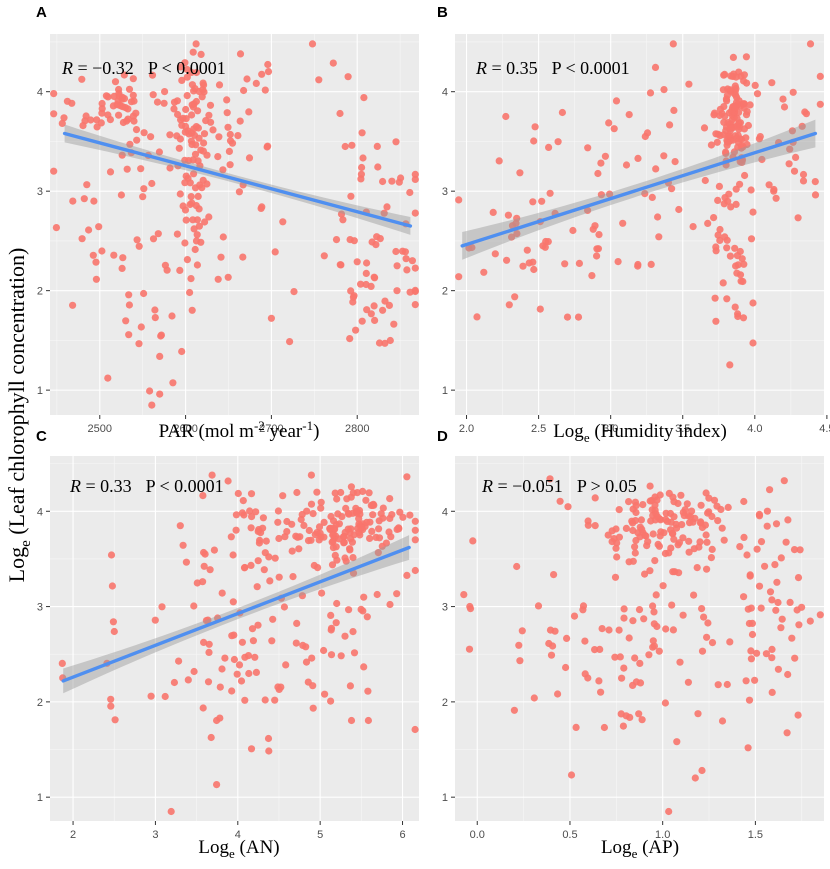 This screenshot has width=830, height=869. Describe the element at coordinates (445, 798) in the screenshot. I see `y-tick-label: 1` at that location.